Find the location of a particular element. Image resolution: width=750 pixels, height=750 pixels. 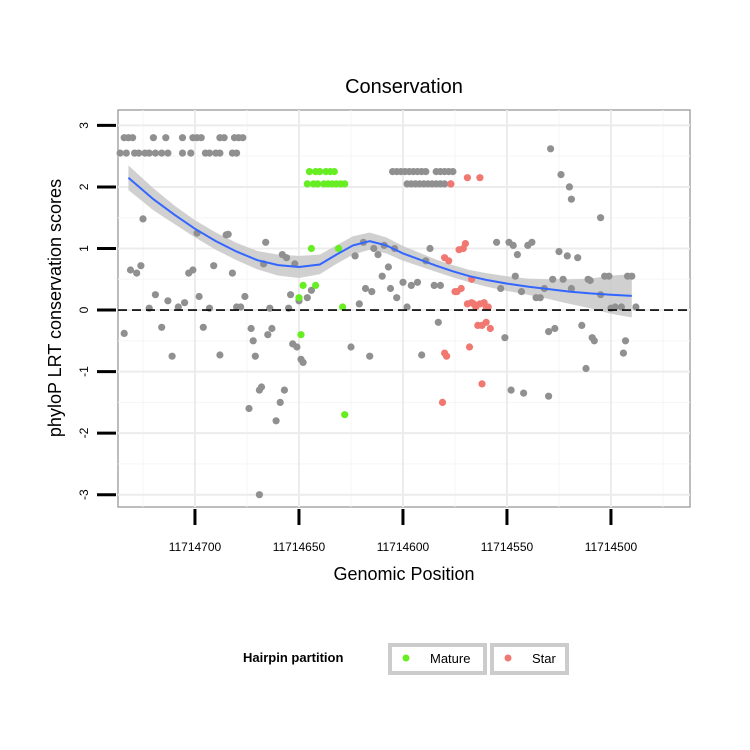

smooth-curve is located at coordinates (379, 236).